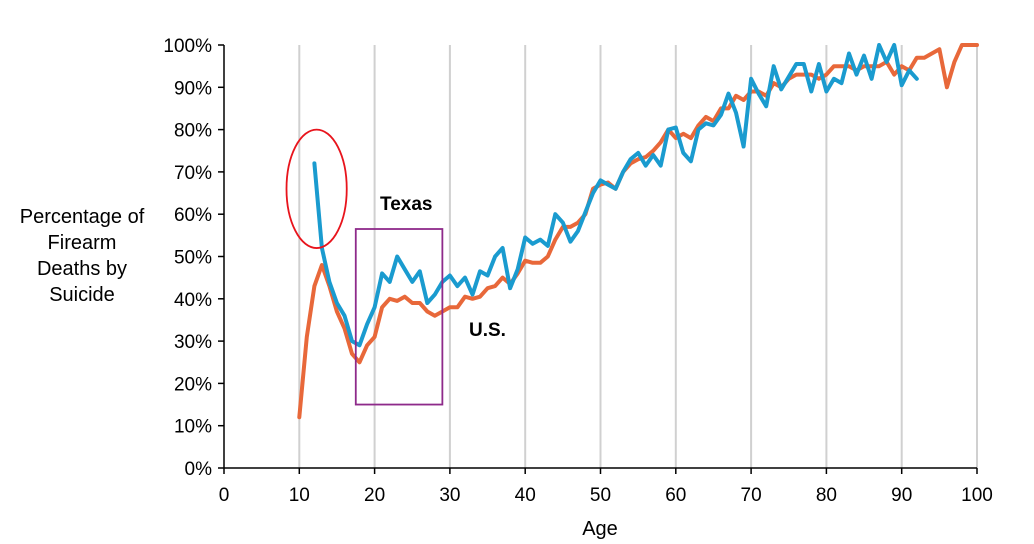 The height and width of the screenshot is (544, 1034). Describe the element at coordinates (399, 317) in the screenshot. I see `highlight-box` at that location.